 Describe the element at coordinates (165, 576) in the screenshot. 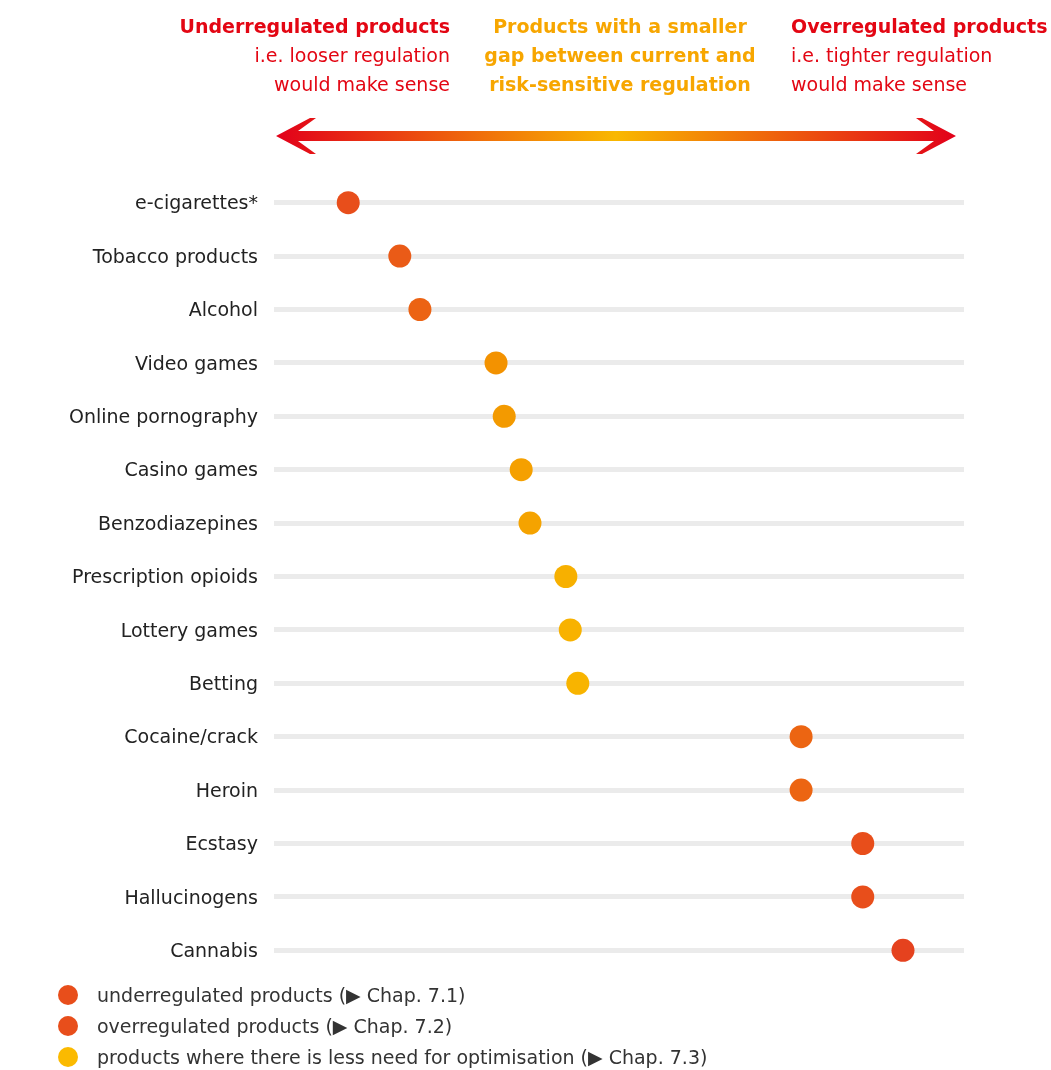

I see `y-tick-label: Prescription opioids` at that location.